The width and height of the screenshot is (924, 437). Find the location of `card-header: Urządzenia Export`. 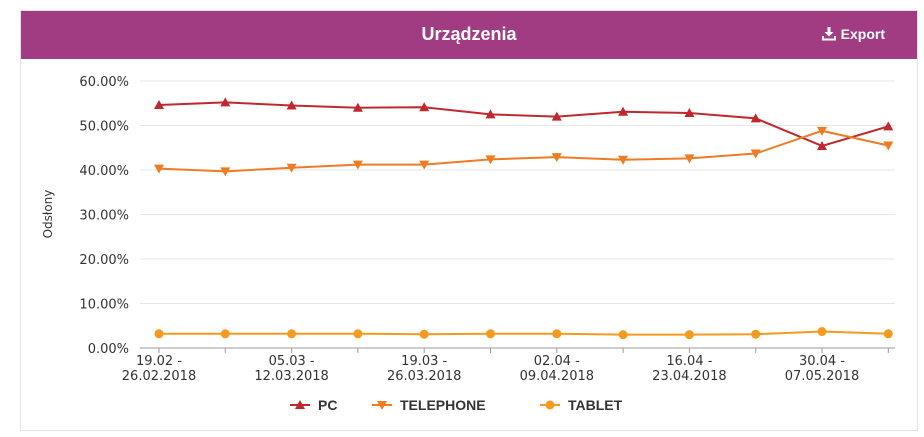

card-header: Urządzenia Export is located at coordinates (469, 35).